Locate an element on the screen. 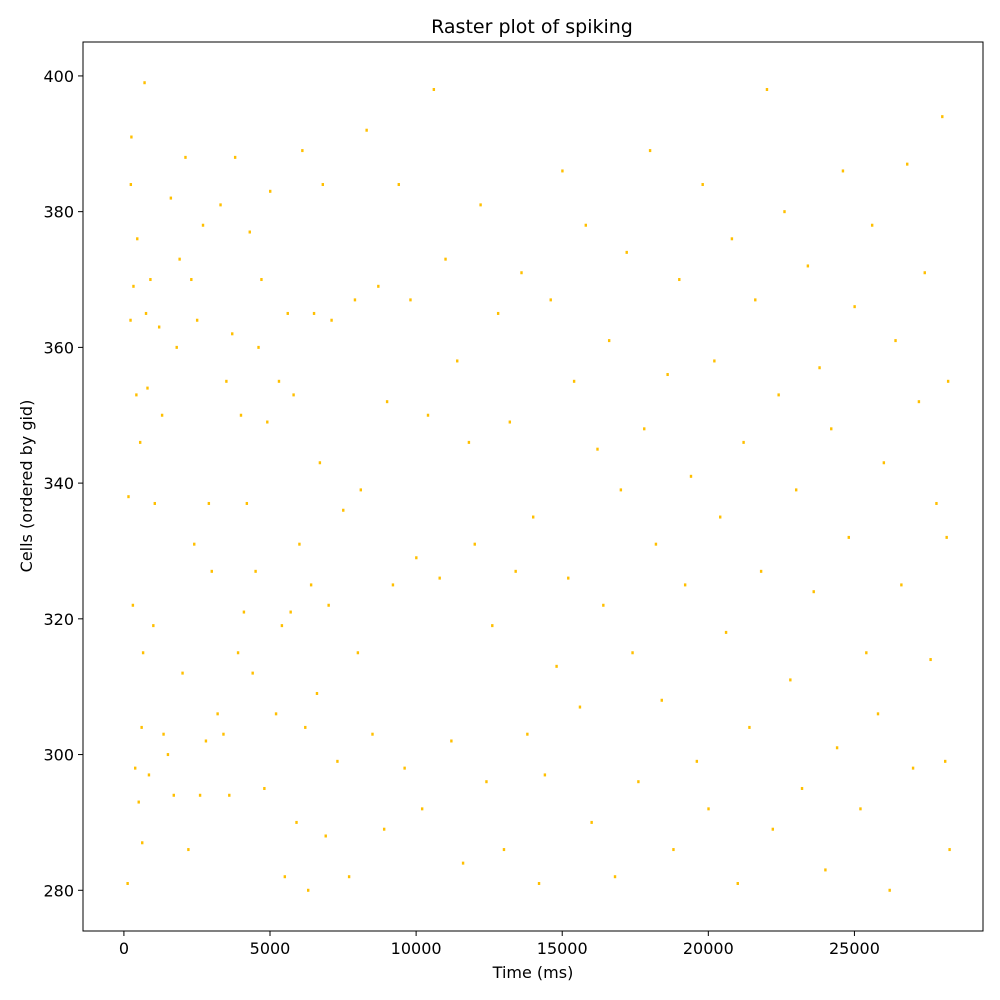 The height and width of the screenshot is (1000, 1000). y-tick-label: 400 is located at coordinates (58, 76).